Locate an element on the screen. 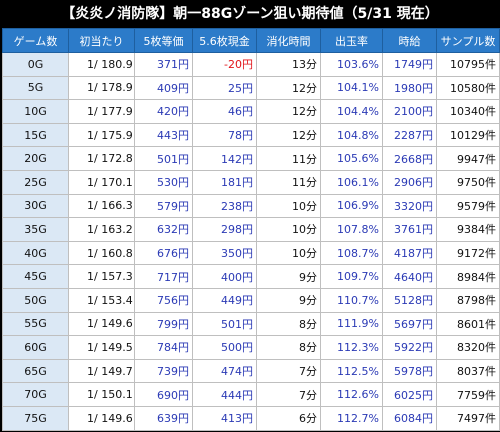 The width and height of the screenshot is (500, 432). table-cell: 1/ 166.3 is located at coordinates (101, 206).